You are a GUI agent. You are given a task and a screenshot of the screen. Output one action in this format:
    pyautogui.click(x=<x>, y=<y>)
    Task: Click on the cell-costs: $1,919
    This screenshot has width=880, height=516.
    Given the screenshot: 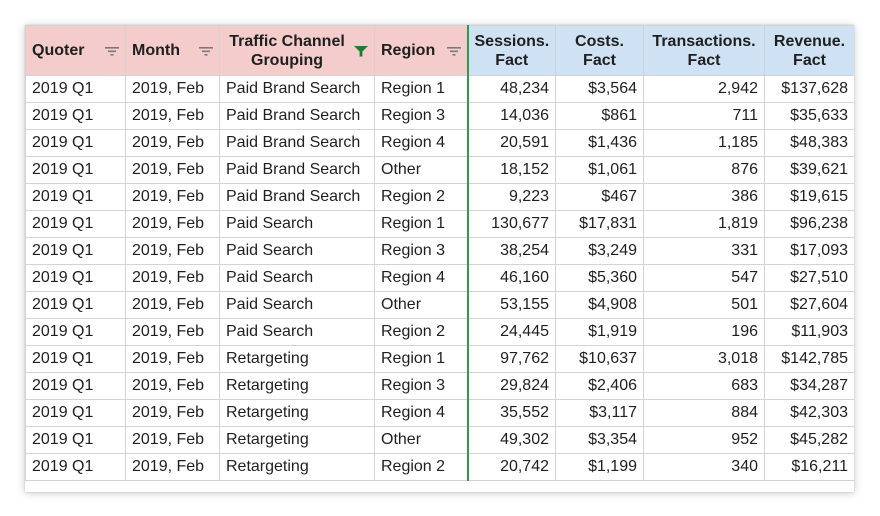 What is the action you would take?
    pyautogui.click(x=599, y=332)
    